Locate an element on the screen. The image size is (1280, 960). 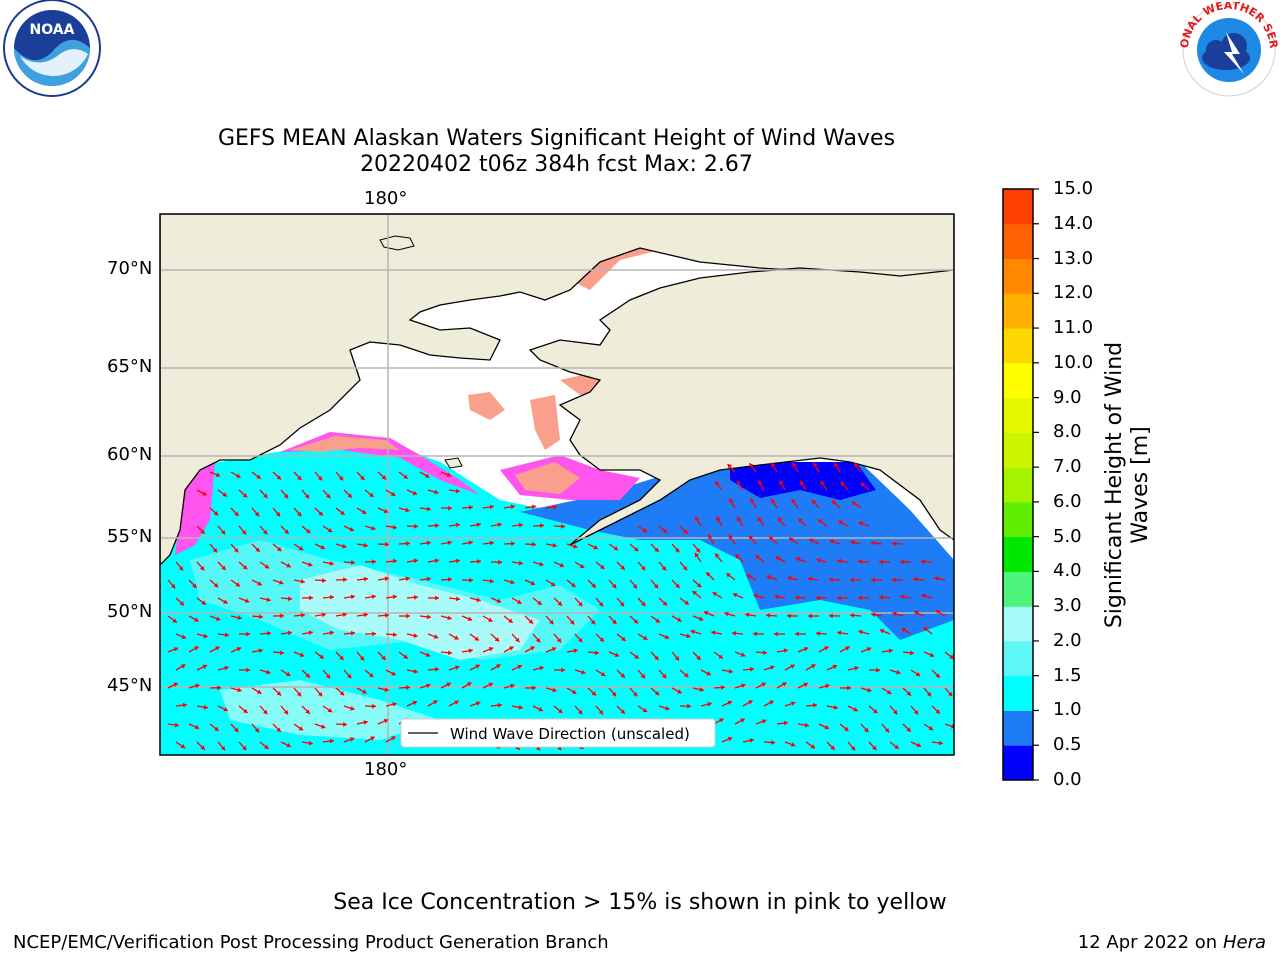
colorbar-tick-label: 2.0 is located at coordinates (1067, 640).